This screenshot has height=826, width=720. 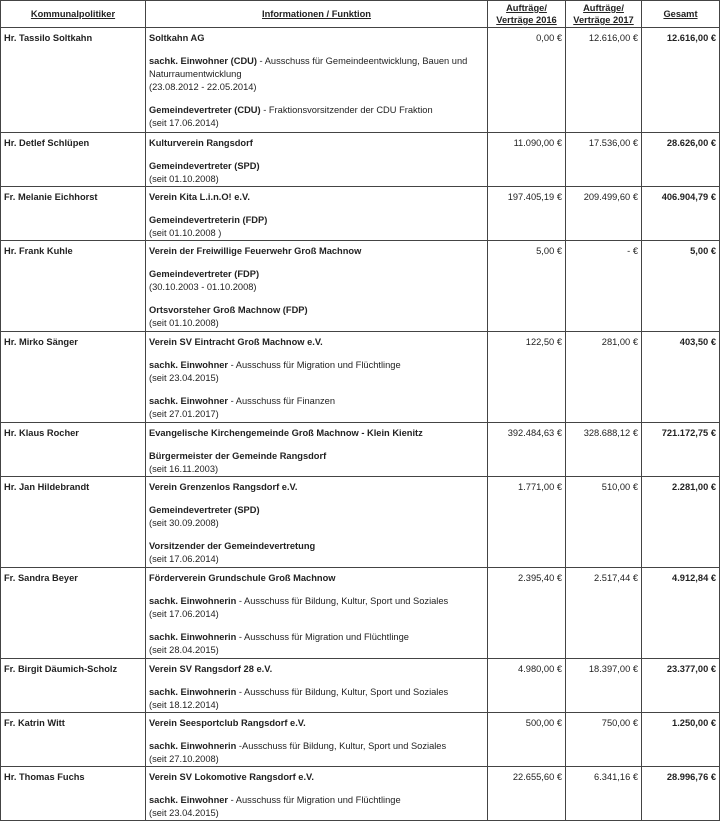 What do you see at coordinates (680, 522) in the screenshot?
I see `amount-total: 2.281,00 €` at bounding box center [680, 522].